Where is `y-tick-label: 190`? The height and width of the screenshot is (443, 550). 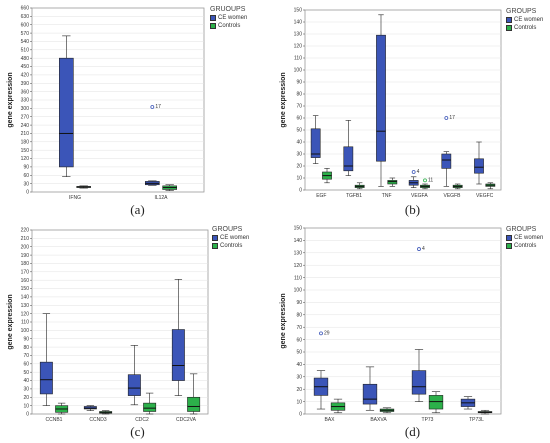
y-tick-label: 190 is located at coordinates (25, 256).